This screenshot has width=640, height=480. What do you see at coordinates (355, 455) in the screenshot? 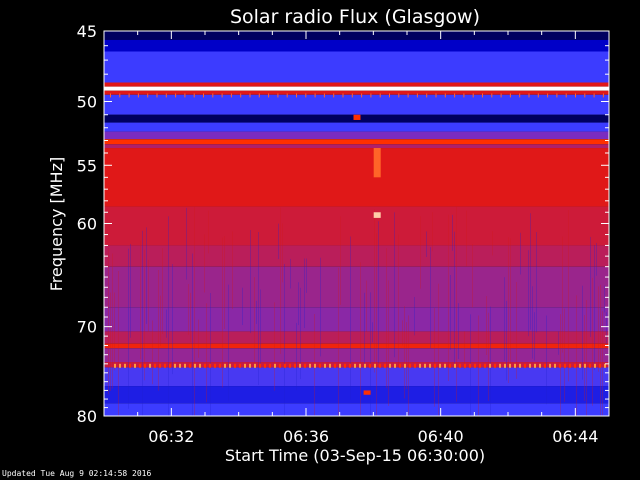
I see `x-axis-label: Start Time (03-Sep-15 06:30:00)` at bounding box center [355, 455].